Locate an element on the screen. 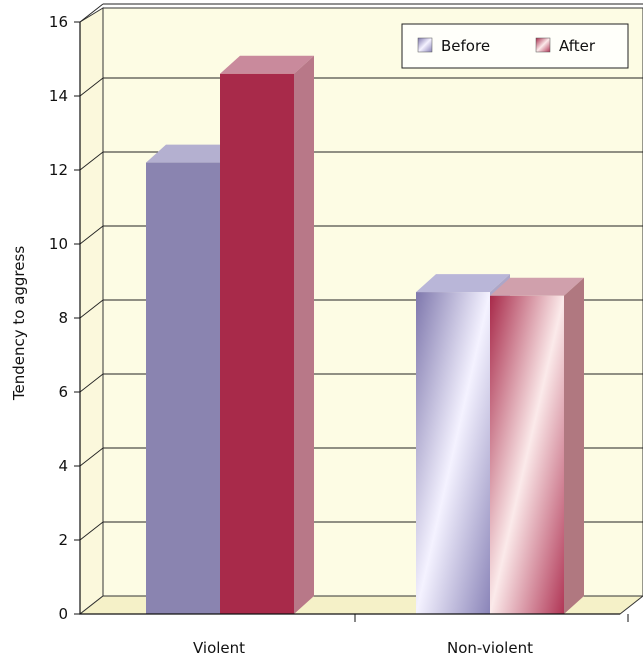  x-category-label-violent: Violent is located at coordinates (219, 648).